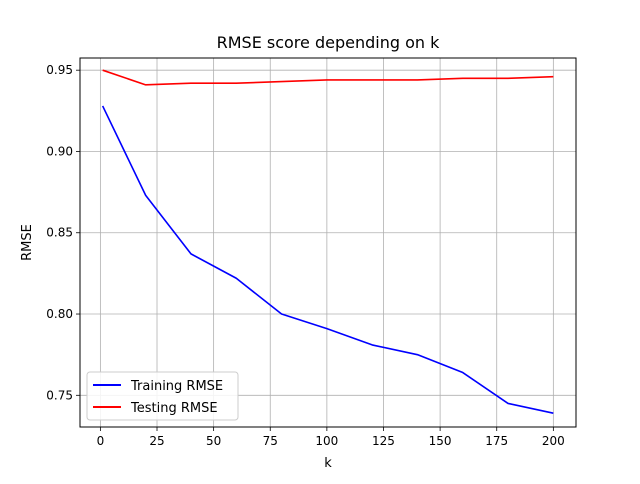  I want to click on y-tick-label: 0.75, so click(59, 395).